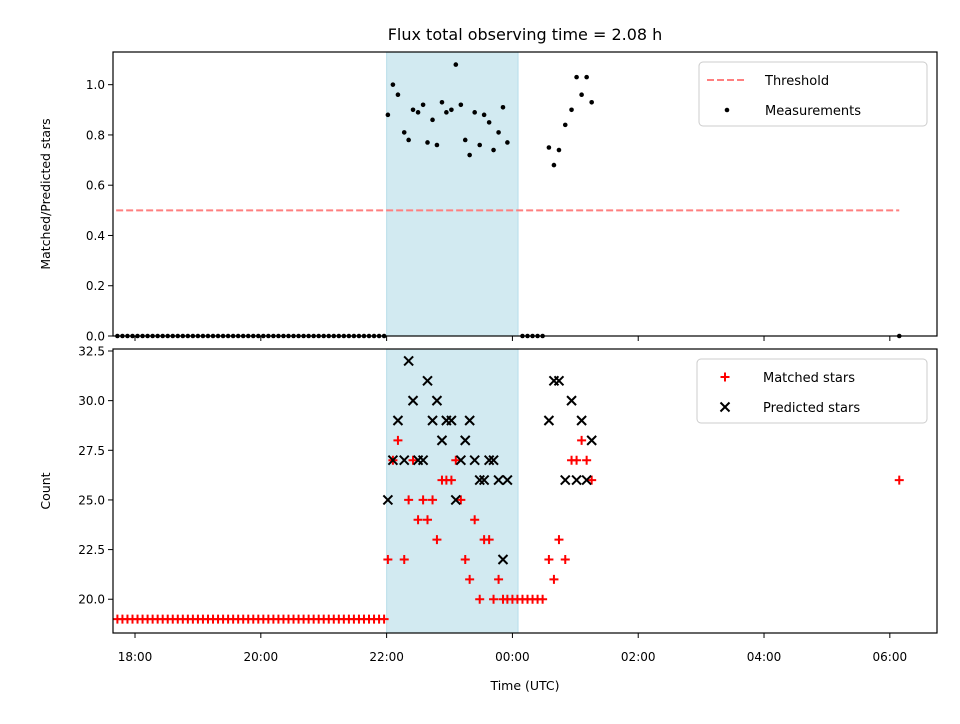 This screenshot has height=724, width=960. I want to click on y-axis-label: Count, so click(45, 490).